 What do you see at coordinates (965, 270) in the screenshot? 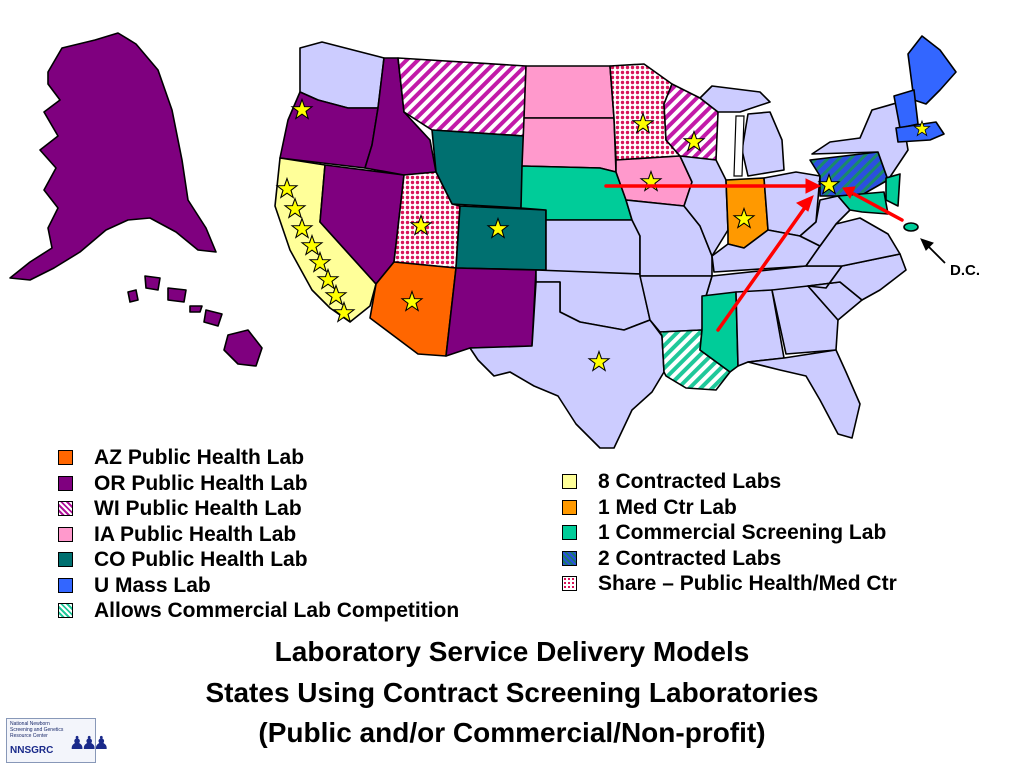
I see `dc-callout-label: D.C.` at bounding box center [965, 270].